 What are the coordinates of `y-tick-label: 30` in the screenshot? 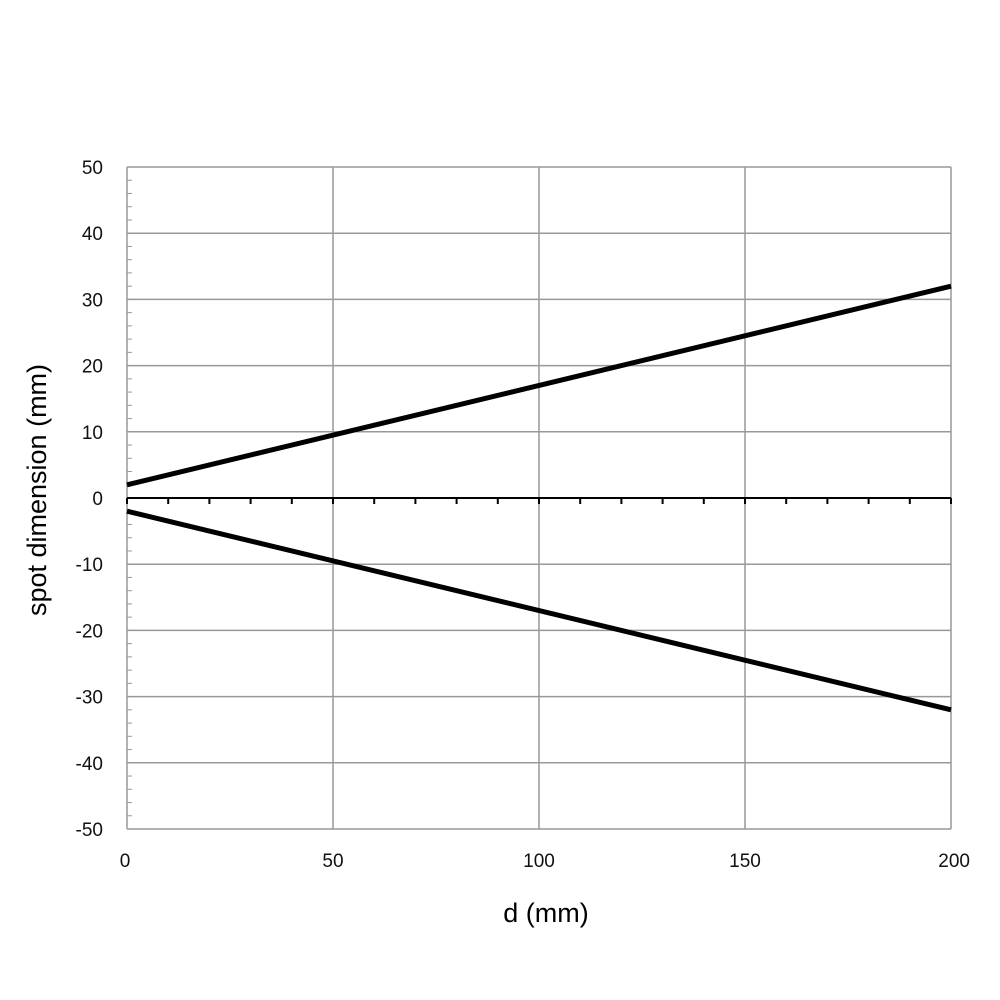 It's located at (92, 300).